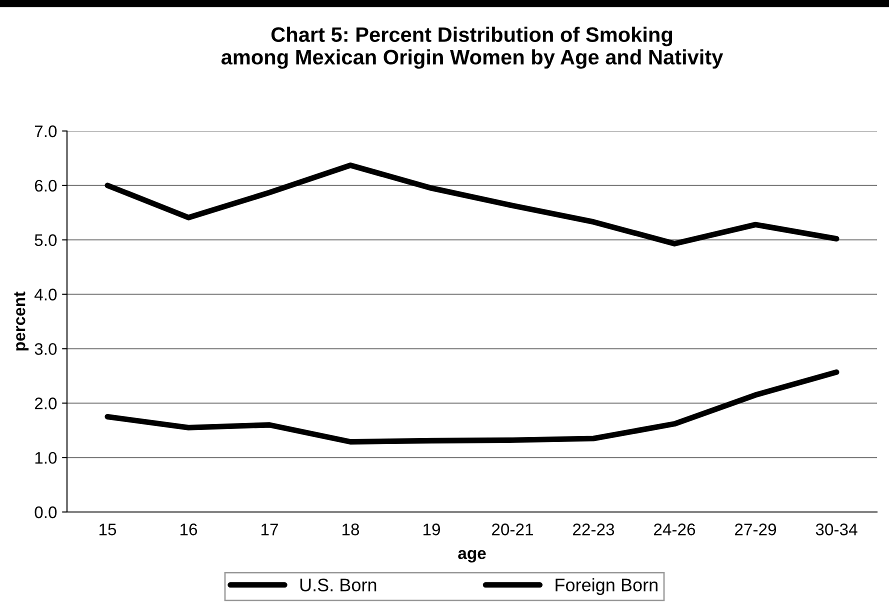  I want to click on x-tick-label: 27-29, so click(755, 530).